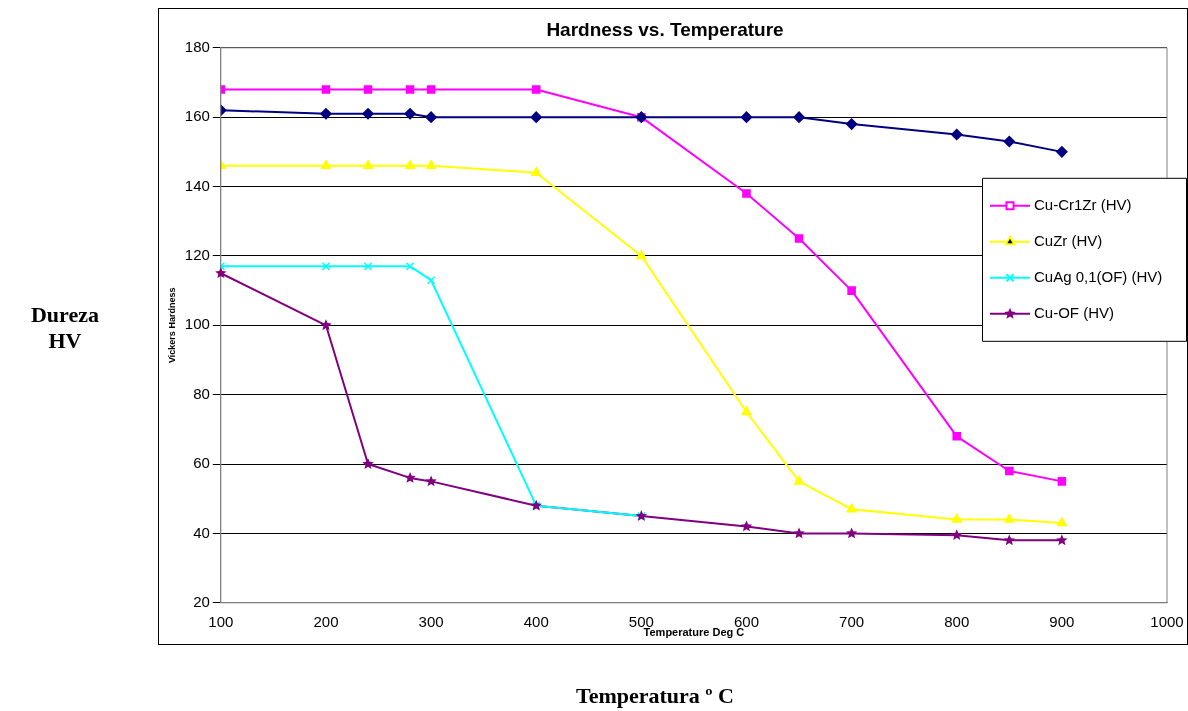 The width and height of the screenshot is (1188, 711). What do you see at coordinates (1083, 204) in the screenshot?
I see `legend-label: Cu-Cr1Zr (HV)` at bounding box center [1083, 204].